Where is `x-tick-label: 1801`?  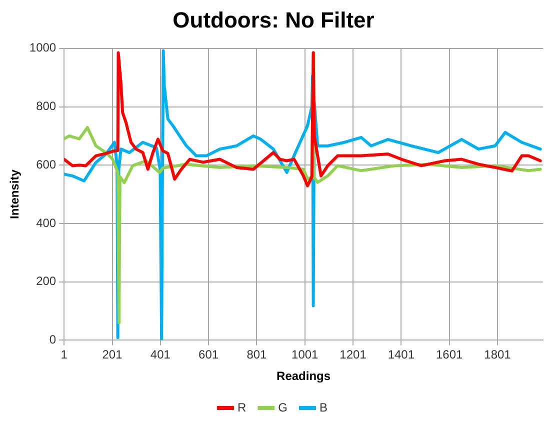 x-tick-label: 1801 is located at coordinates (498, 355).